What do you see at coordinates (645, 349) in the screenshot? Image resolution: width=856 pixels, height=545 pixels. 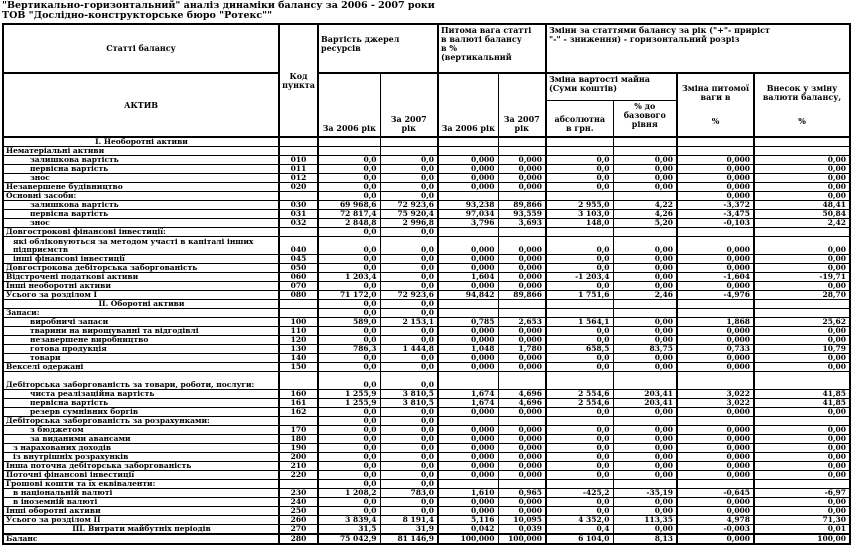 I see `cell-change-pct-base: 83,75` at bounding box center [645, 349].